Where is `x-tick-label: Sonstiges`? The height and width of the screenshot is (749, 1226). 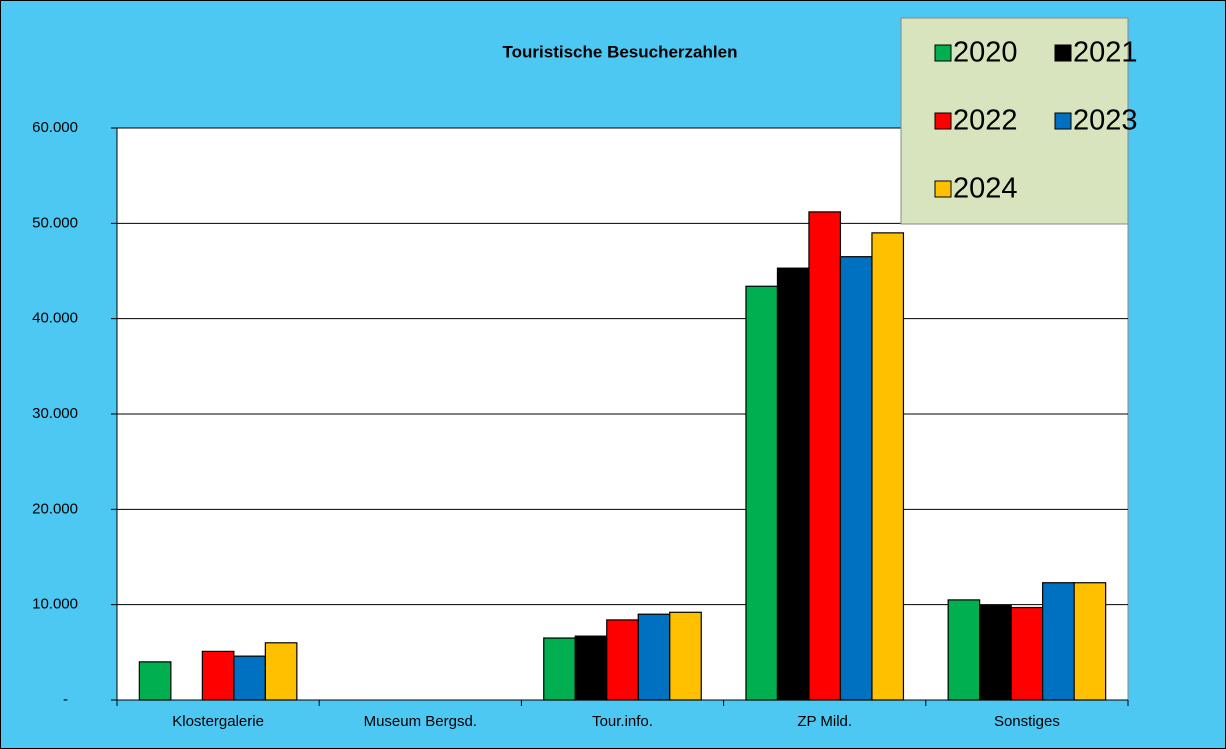
x-tick-label: Sonstiges is located at coordinates (1027, 721).